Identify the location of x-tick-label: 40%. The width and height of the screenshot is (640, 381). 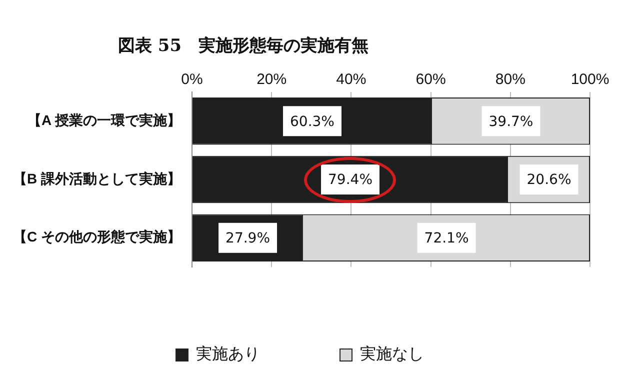
(351, 79).